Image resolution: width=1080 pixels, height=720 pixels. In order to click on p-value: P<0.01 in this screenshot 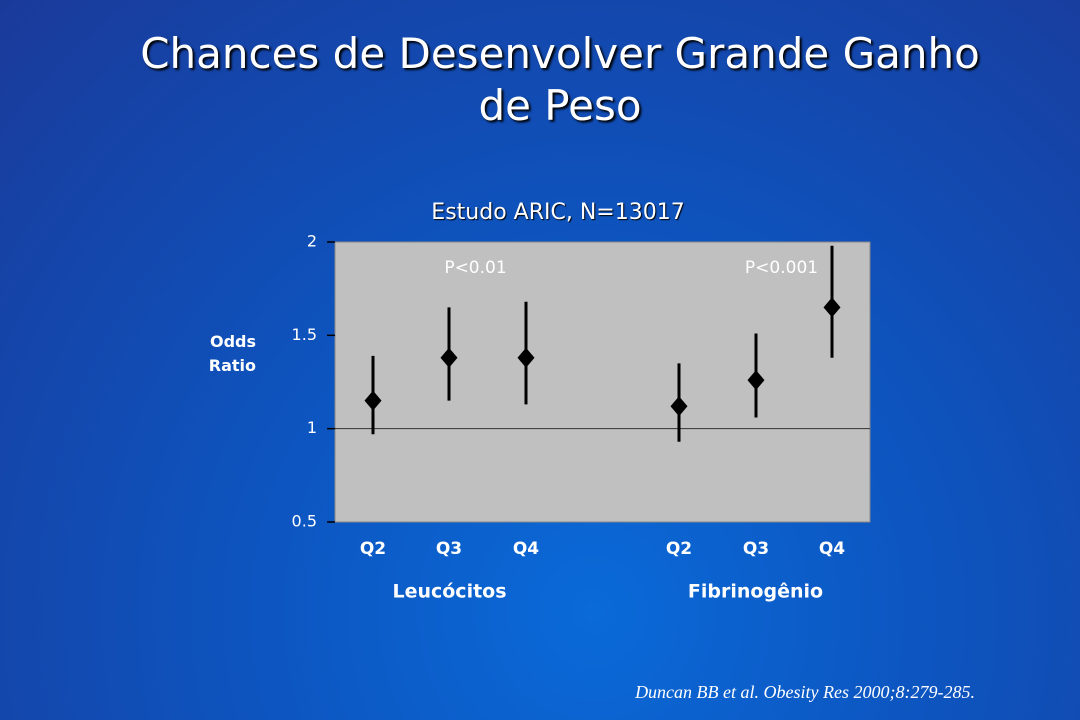, I will do `click(475, 268)`.